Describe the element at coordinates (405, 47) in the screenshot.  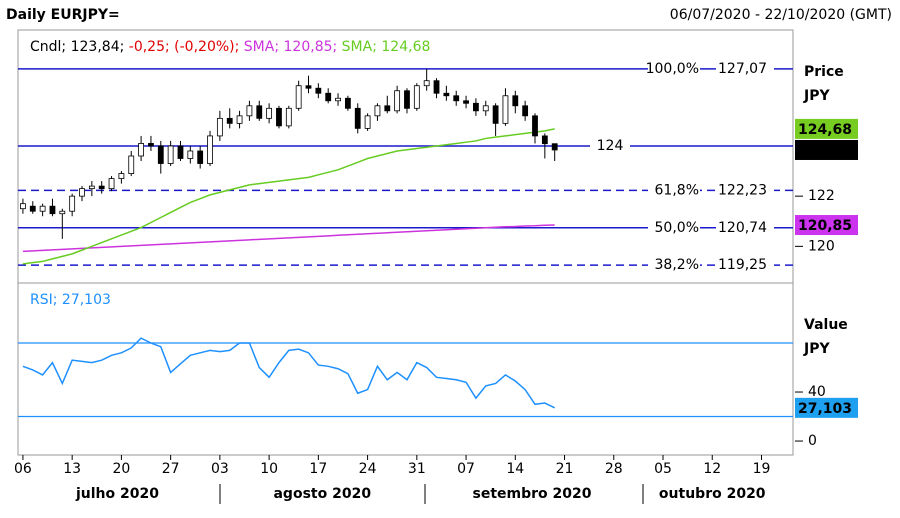
I see `legend-value: 124,68` at that location.